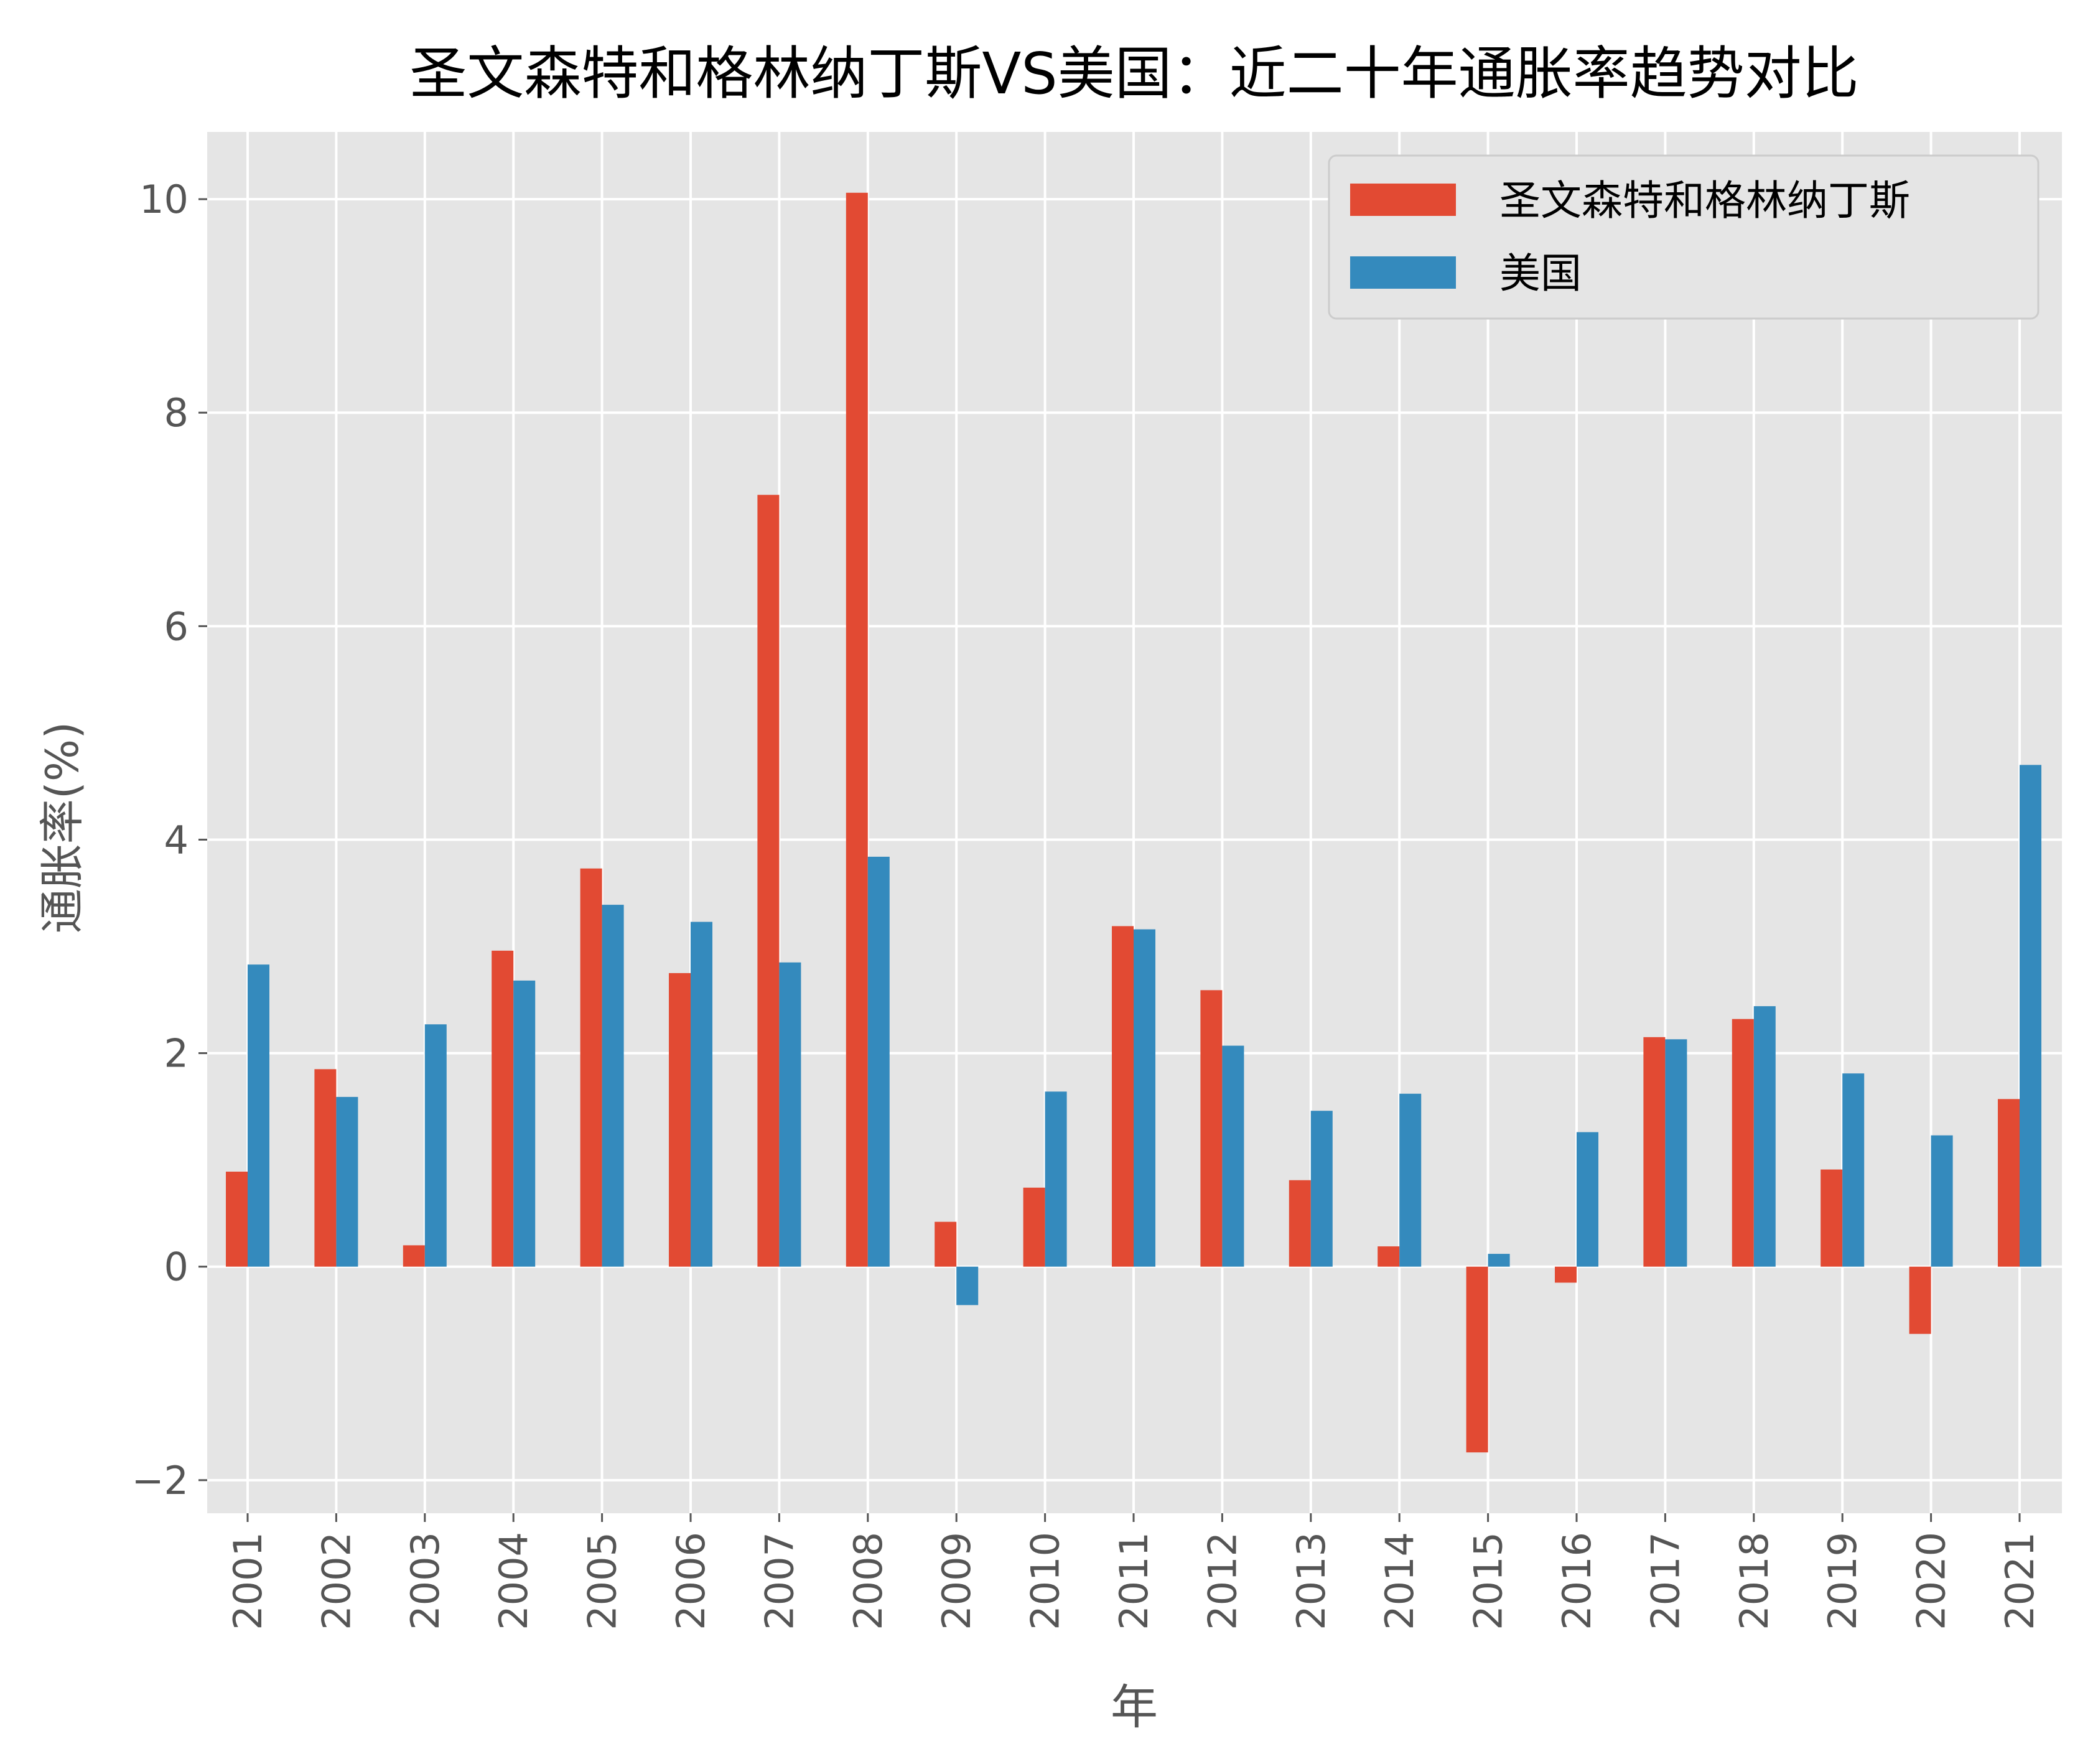 The width and height of the screenshot is (2098, 1764). Describe the element at coordinates (1477, 1359) in the screenshot. I see `bar-svg-2015` at that location.